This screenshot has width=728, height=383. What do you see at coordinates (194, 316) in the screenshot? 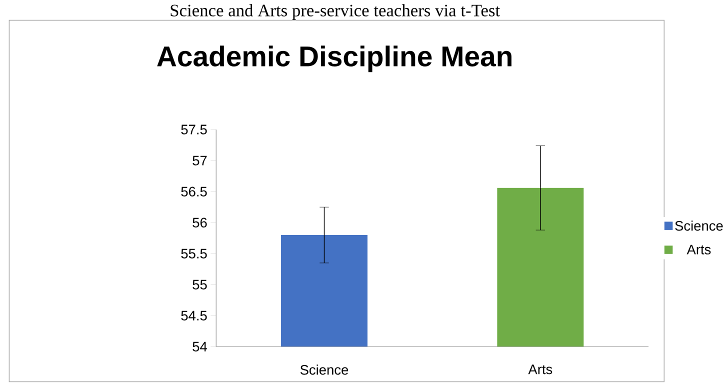
I see `y-tick-label: 54.5` at bounding box center [194, 316].